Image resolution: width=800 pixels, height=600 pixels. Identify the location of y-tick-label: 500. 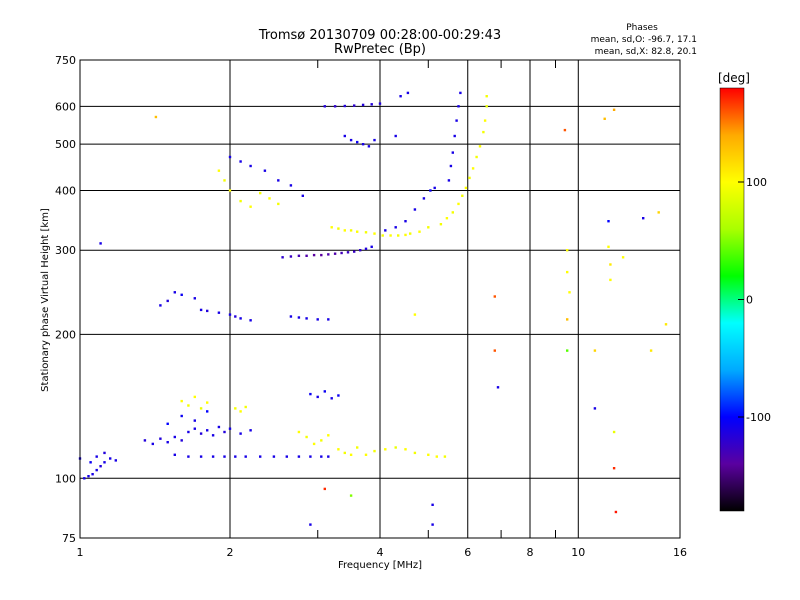
(65, 144).